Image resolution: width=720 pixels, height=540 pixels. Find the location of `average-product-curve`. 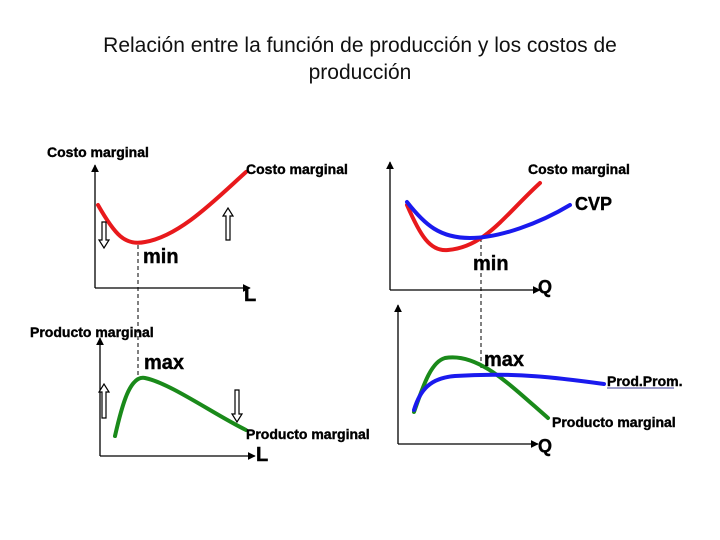

average-product-curve is located at coordinates (509, 392).